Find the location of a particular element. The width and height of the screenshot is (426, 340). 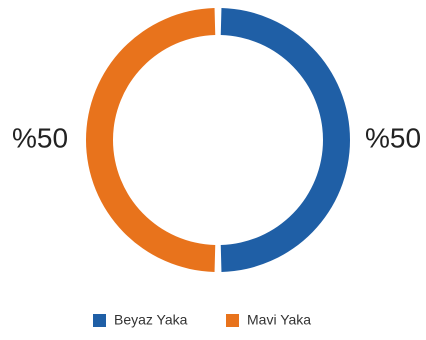

legend-label-beyaz-yaka: Beyaz Yaka is located at coordinates (151, 320).